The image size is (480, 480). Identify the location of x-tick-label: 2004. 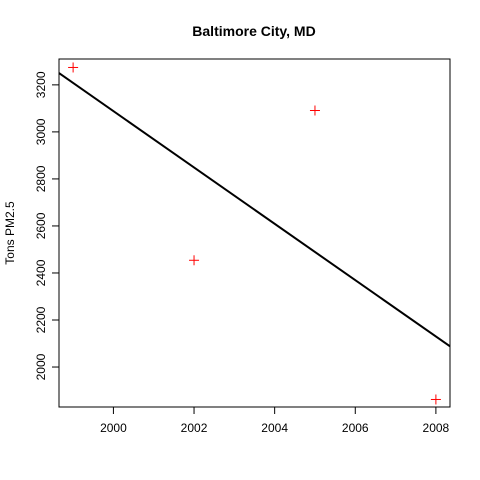
(274, 428).